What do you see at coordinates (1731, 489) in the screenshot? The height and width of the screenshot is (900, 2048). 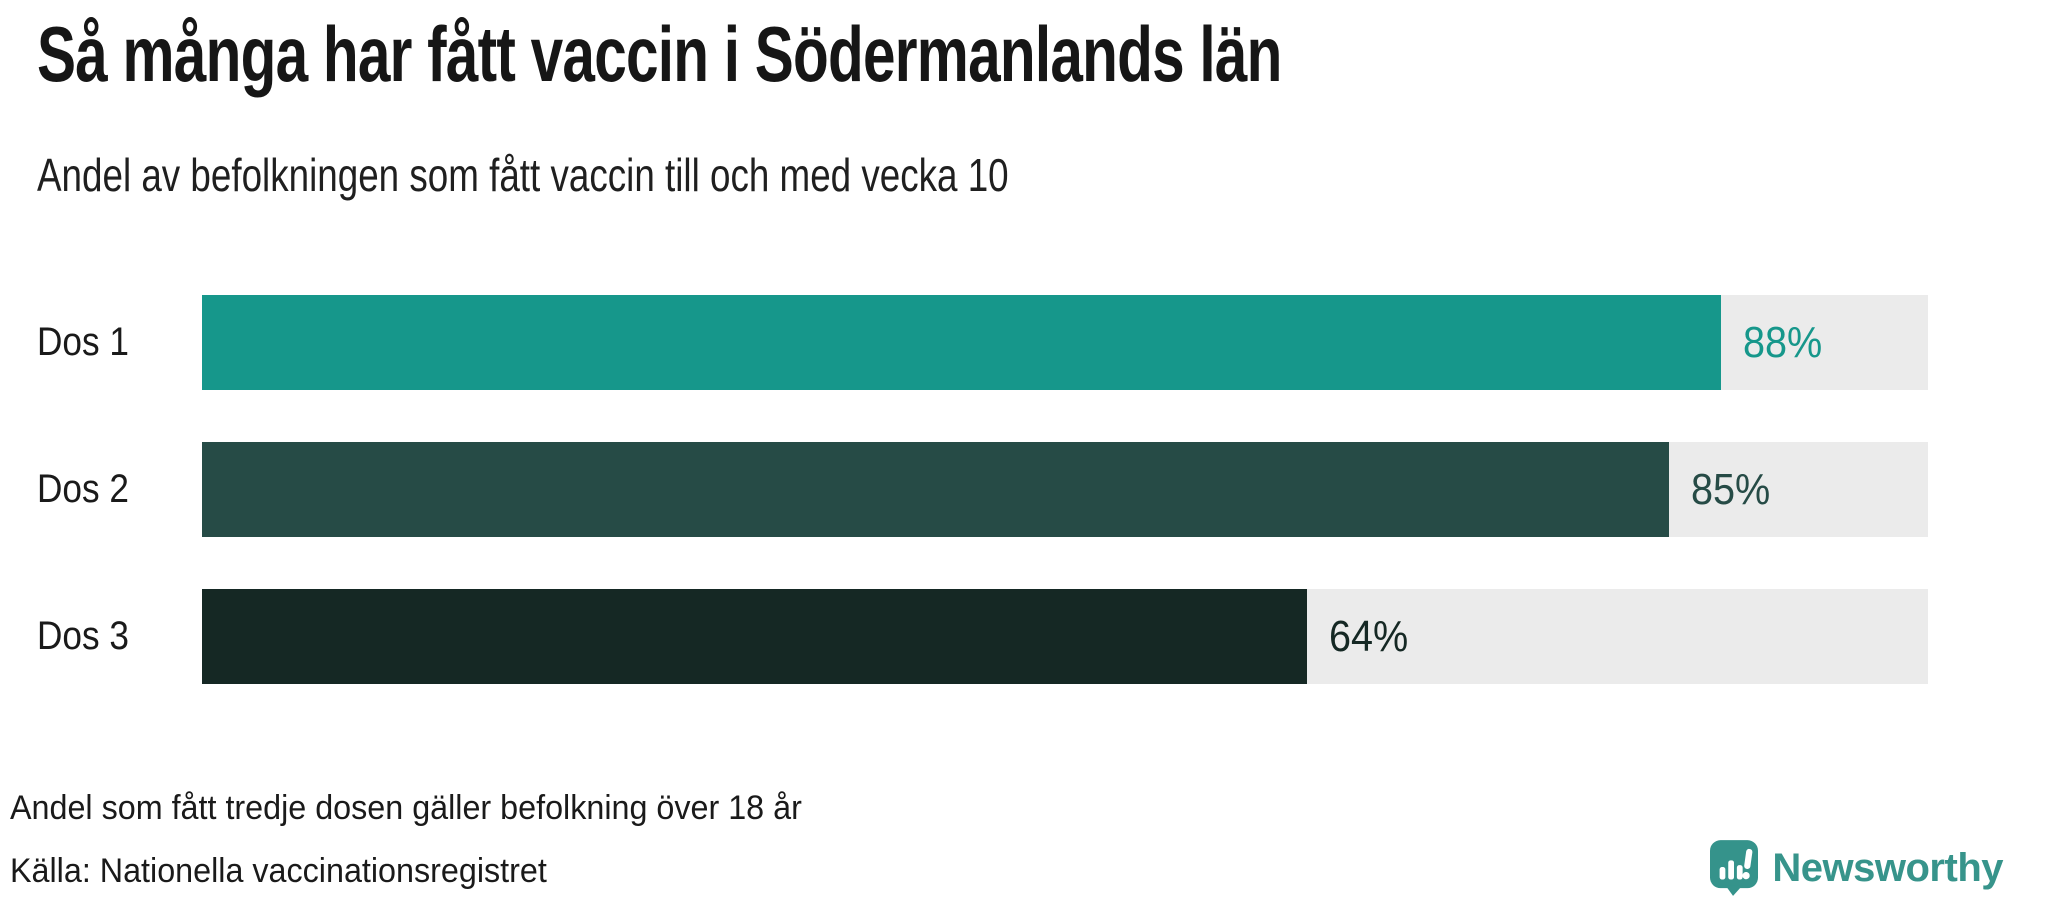 I see `value-label: 85%` at bounding box center [1731, 489].